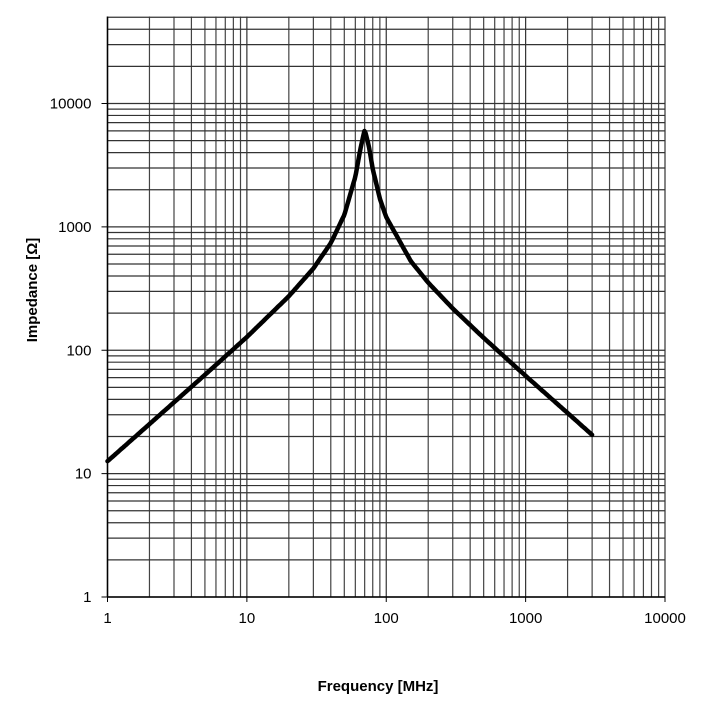 This screenshot has width=706, height=703. I want to click on y-tick-label: 1, so click(87, 597).